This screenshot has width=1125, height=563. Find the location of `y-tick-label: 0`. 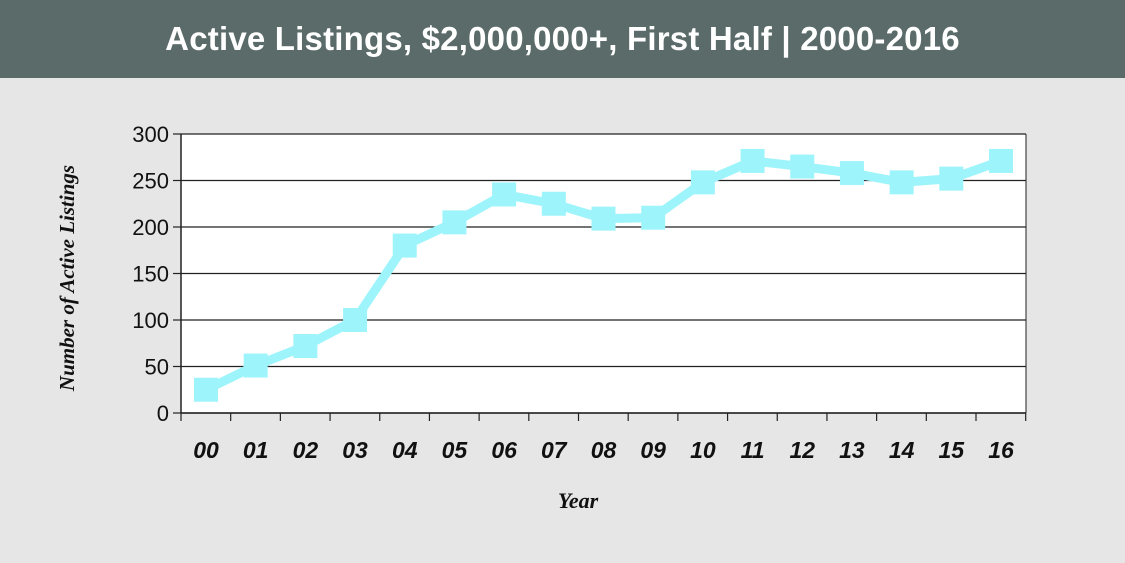

y-tick-label: 0 is located at coordinates (163, 413).